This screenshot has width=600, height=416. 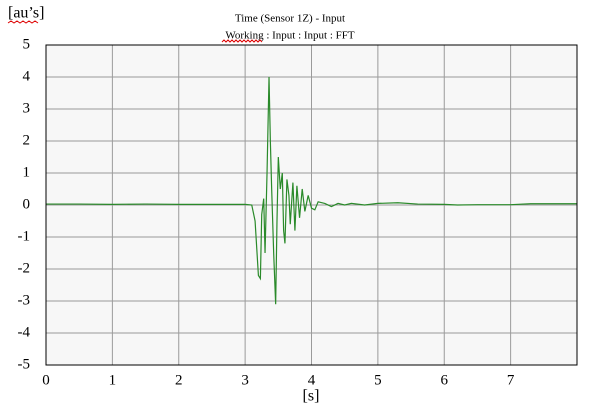 What do you see at coordinates (290, 36) in the screenshot?
I see `chart-subtitle: Working : Input : Input : FFT` at bounding box center [290, 36].